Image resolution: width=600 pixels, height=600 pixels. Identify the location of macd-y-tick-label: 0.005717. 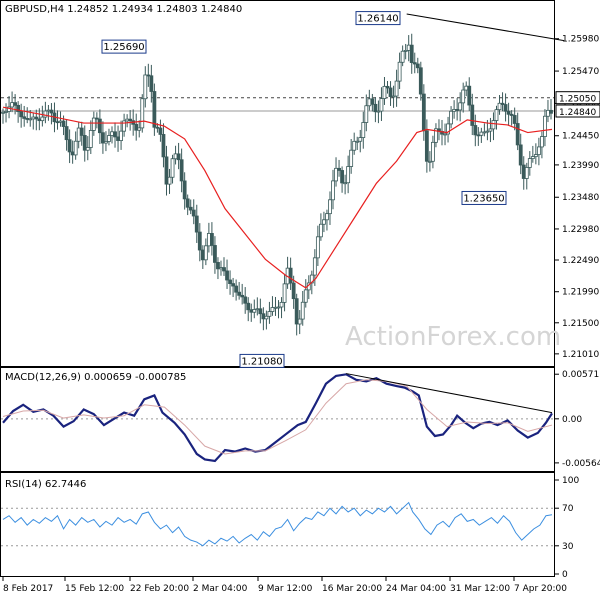
(581, 375).